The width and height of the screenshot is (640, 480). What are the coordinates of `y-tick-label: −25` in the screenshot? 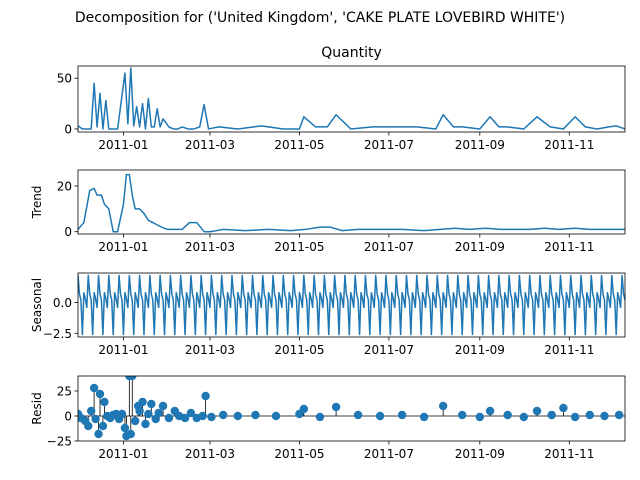 It's located at (59, 442).